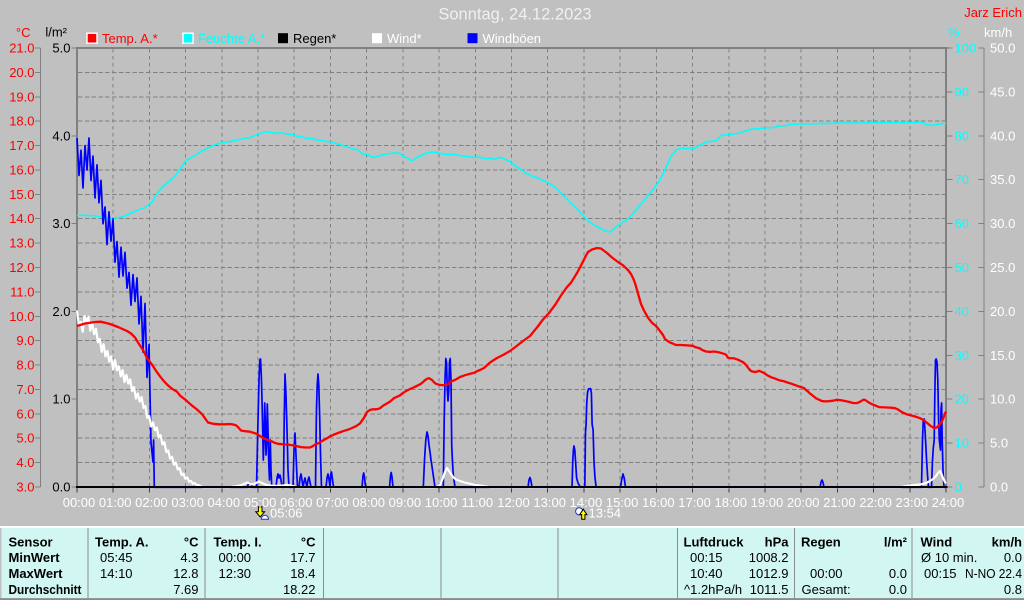  Describe the element at coordinates (839, 502) in the screenshot. I see `svg-text: 21:00` at that location.